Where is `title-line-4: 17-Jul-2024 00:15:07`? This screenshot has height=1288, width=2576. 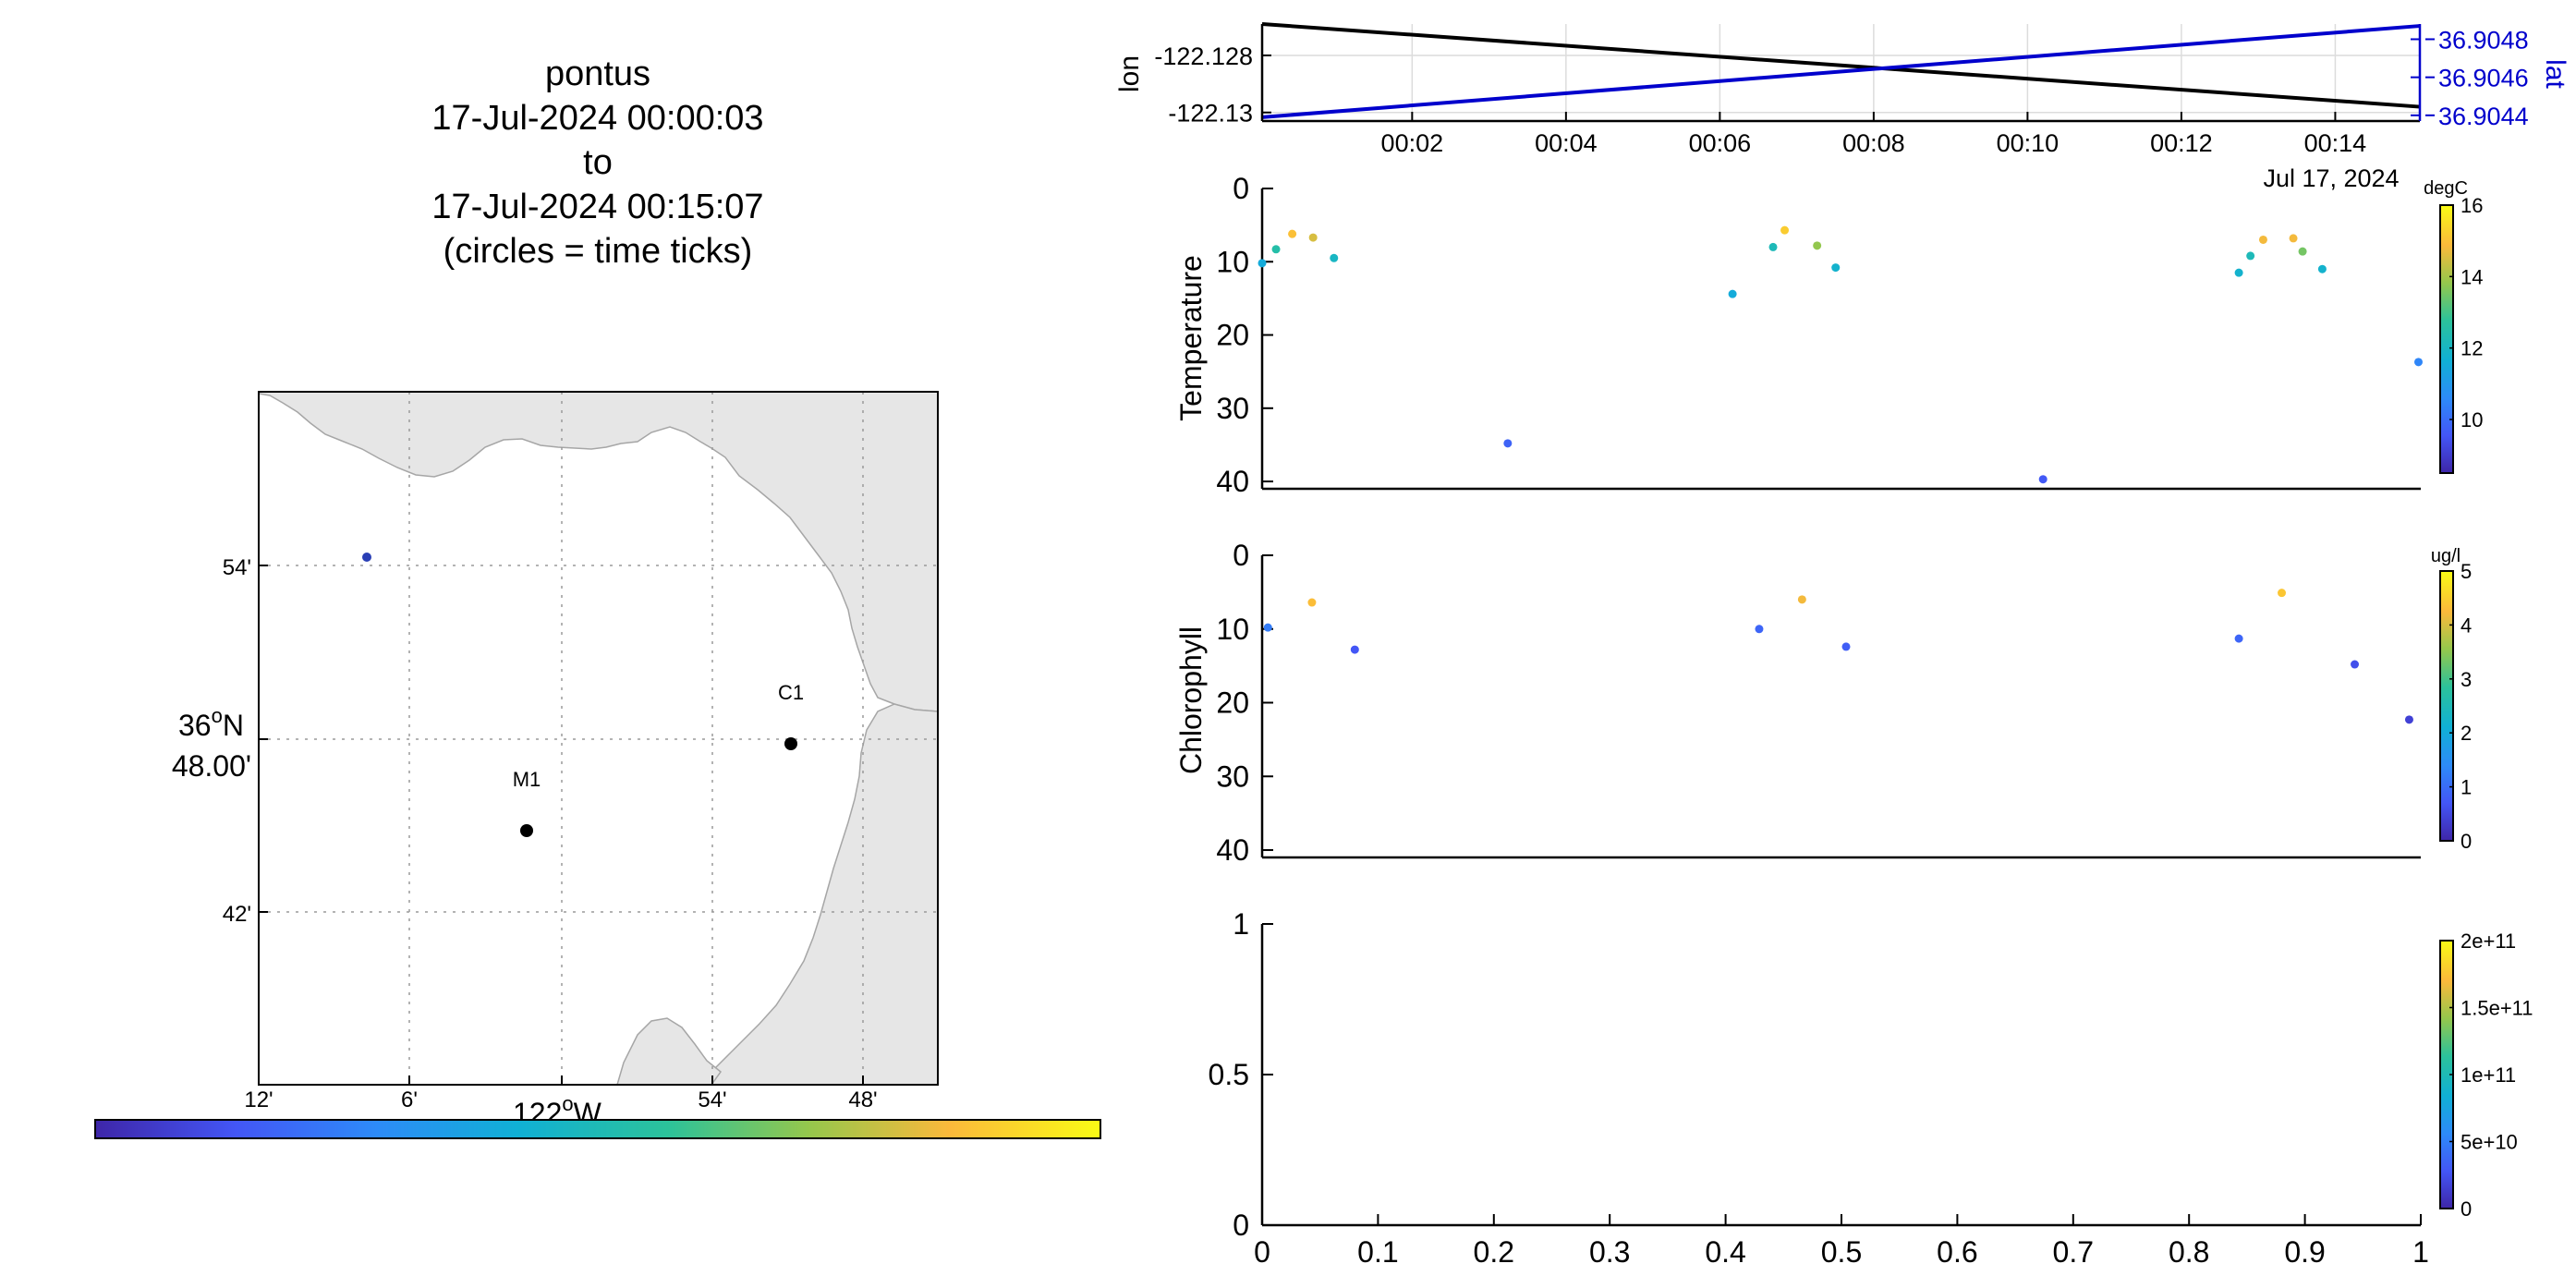
title-line-4: 17-Jul-2024 00:15:07 is located at coordinates (597, 207).